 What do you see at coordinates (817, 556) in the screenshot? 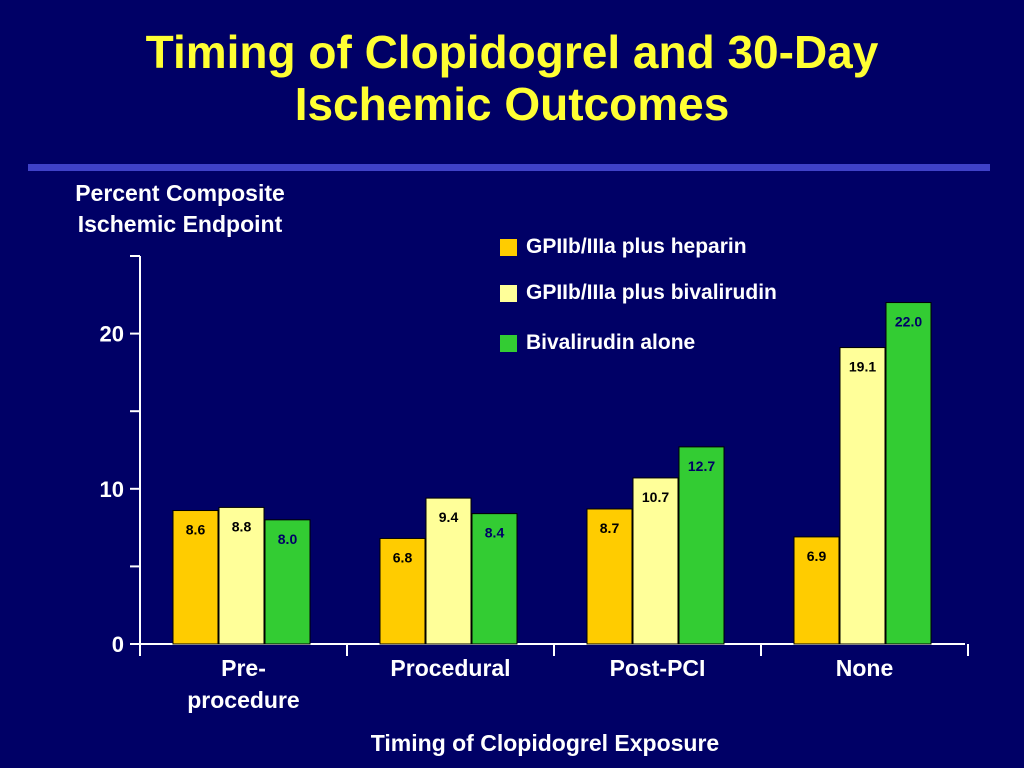
I see `data-label-s0-c3: 6.9` at bounding box center [817, 556].